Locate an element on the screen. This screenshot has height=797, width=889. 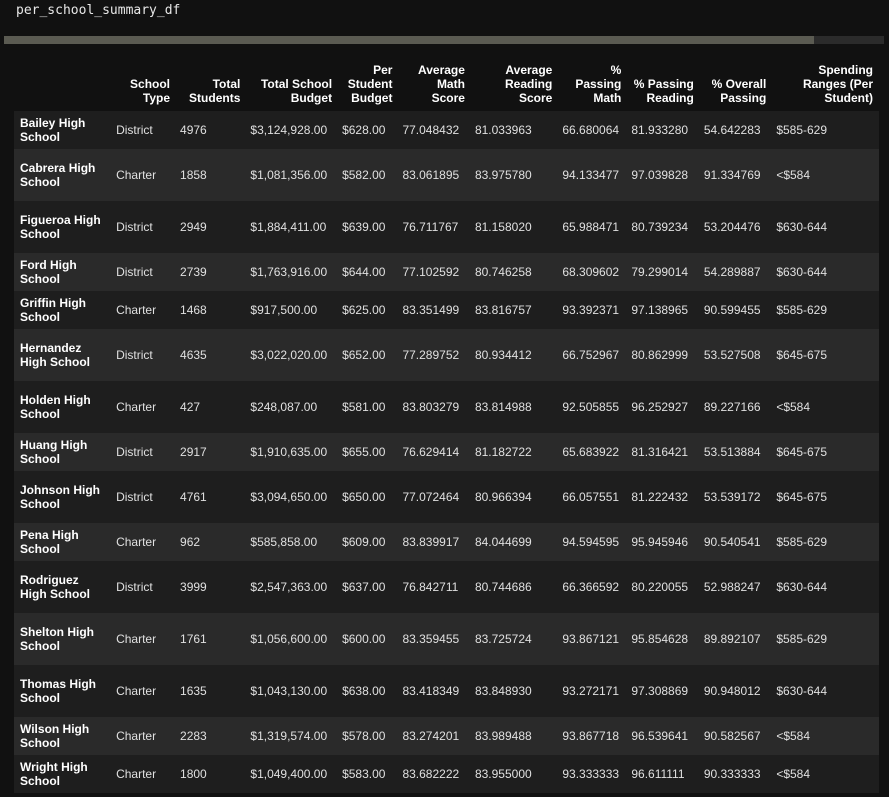
table-cell: $638.00 is located at coordinates (364, 691).